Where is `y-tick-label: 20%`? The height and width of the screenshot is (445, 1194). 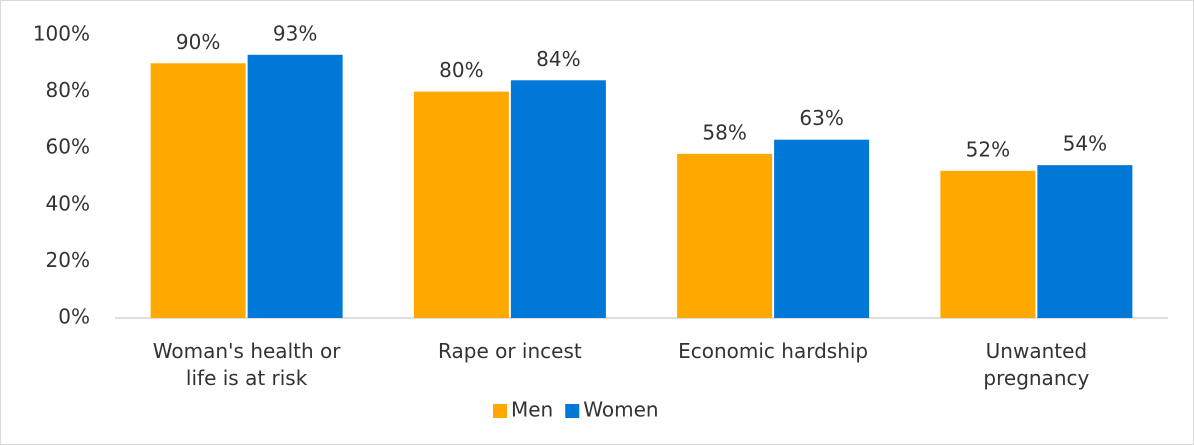
y-tick-label: 20% is located at coordinates (68, 260).